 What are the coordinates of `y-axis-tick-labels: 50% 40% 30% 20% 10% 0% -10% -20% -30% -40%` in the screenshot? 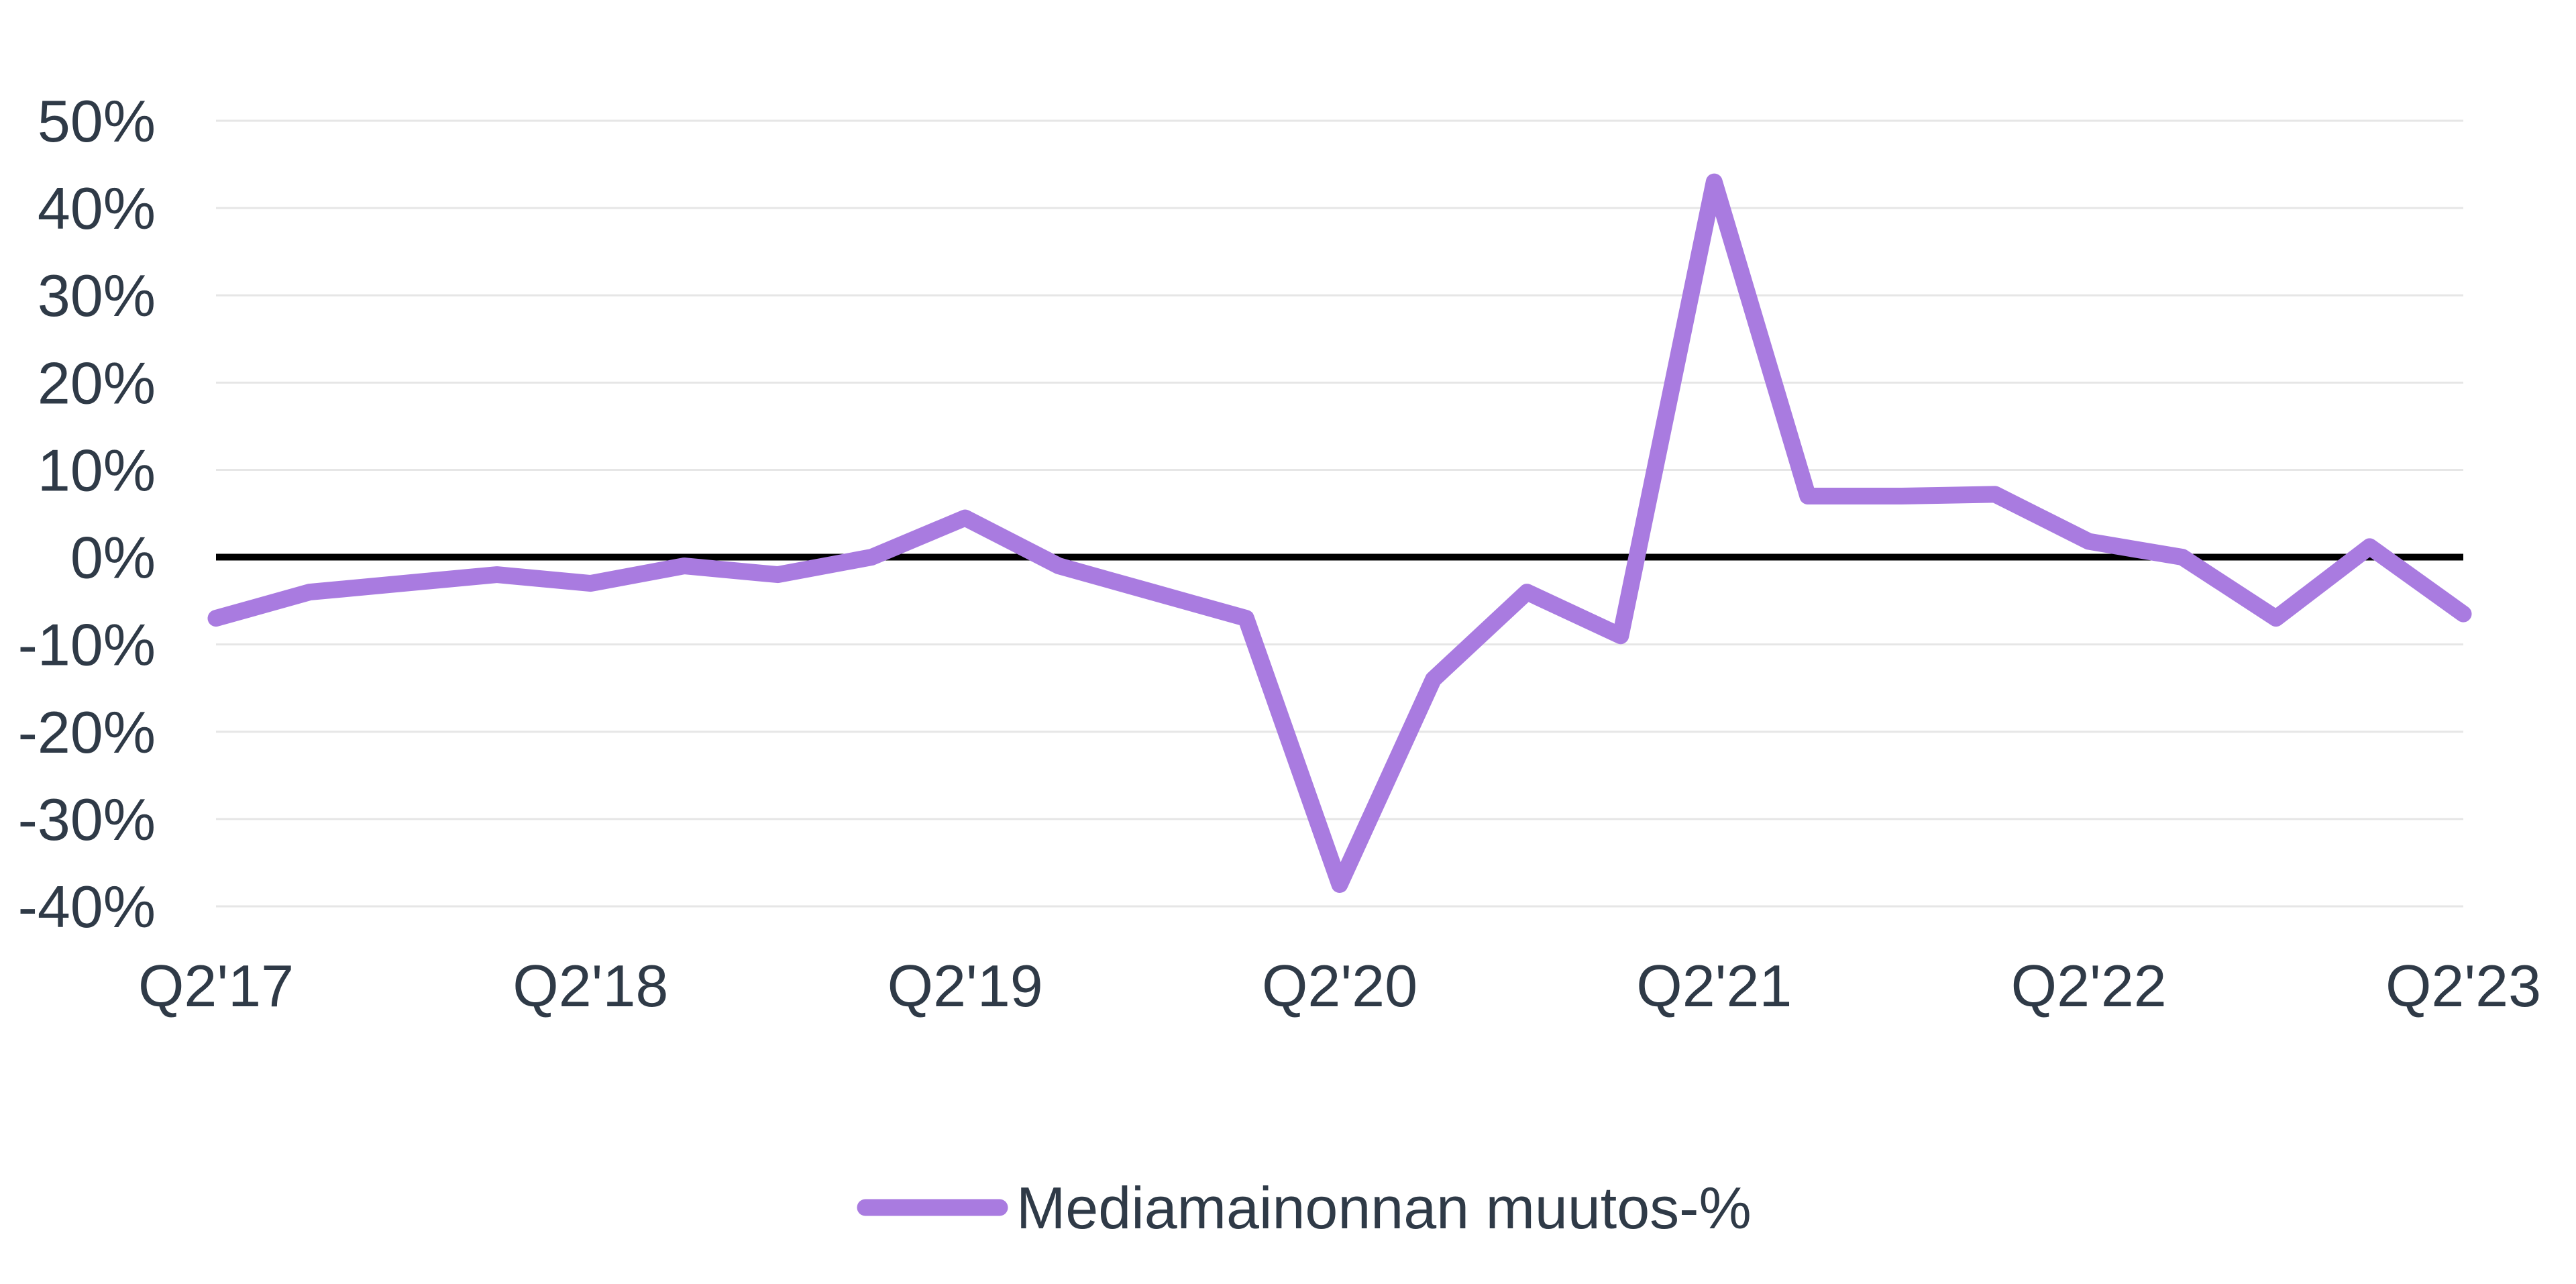 It's located at (87, 514).